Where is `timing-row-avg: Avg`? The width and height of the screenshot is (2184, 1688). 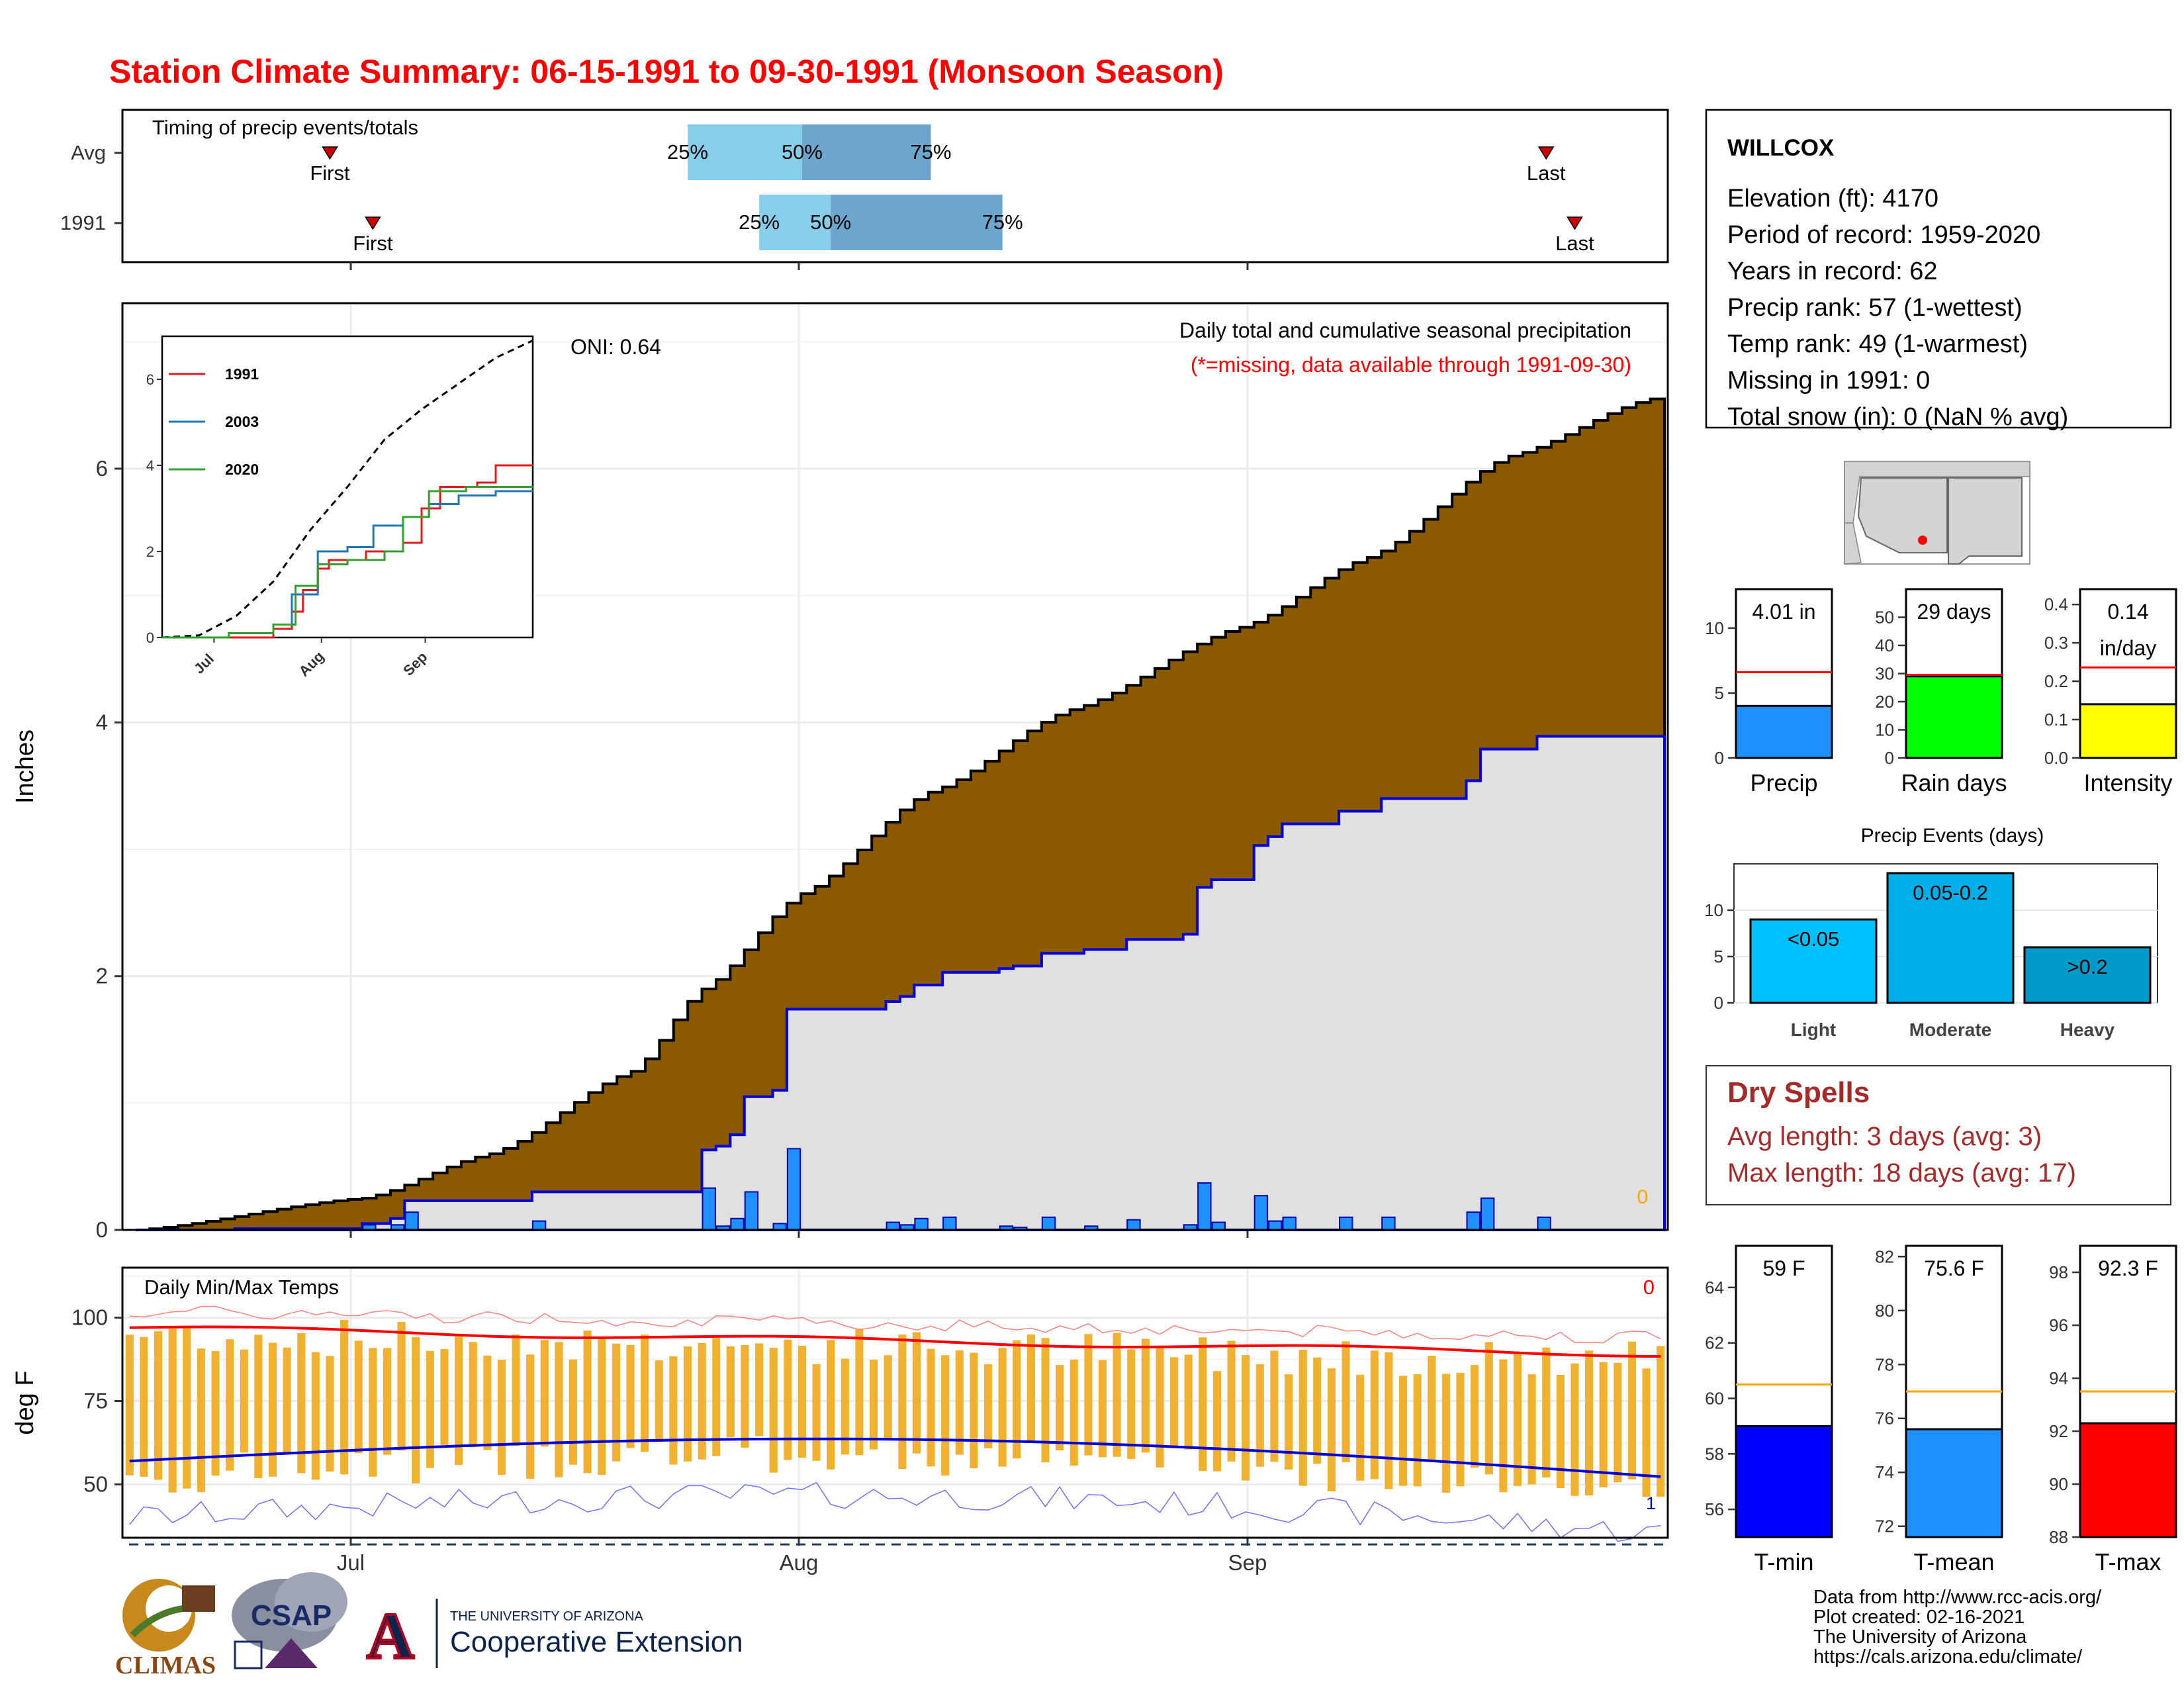 timing-row-avg: Avg is located at coordinates (88, 152).